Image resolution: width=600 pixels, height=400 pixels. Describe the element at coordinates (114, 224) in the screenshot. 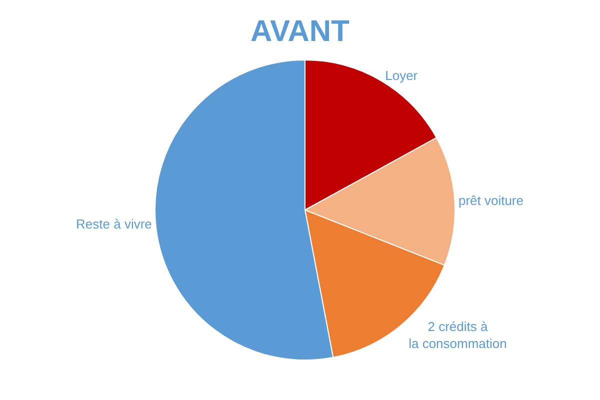

I see `slice-label: Reste à vivre` at that location.